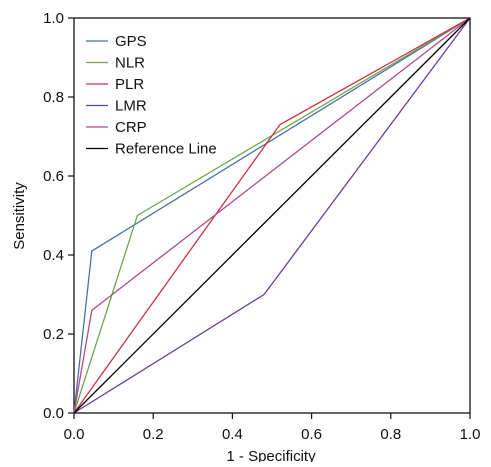  What do you see at coordinates (311, 434) in the screenshot?
I see `x-tick-label: 0.6` at bounding box center [311, 434].